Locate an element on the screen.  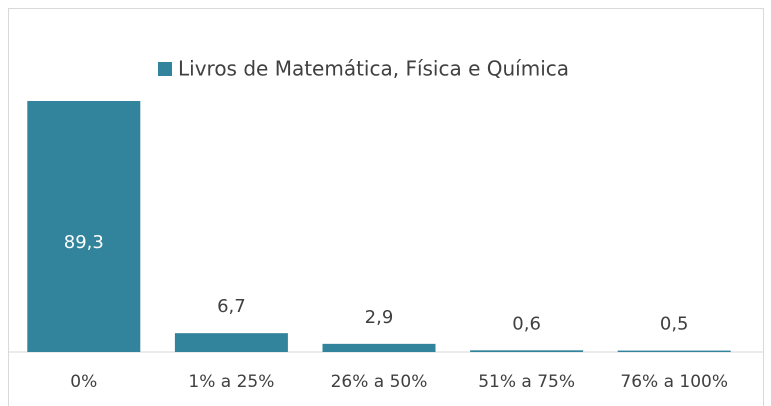
data-label: 0,5 is located at coordinates (674, 324).